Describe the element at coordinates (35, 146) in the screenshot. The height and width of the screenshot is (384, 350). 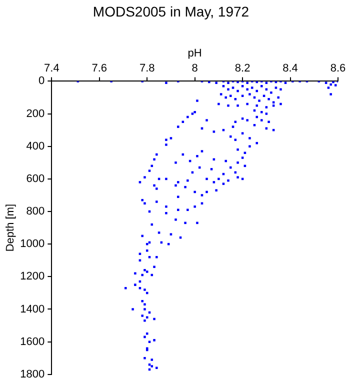
I see `y-tick-label: 400` at that location.